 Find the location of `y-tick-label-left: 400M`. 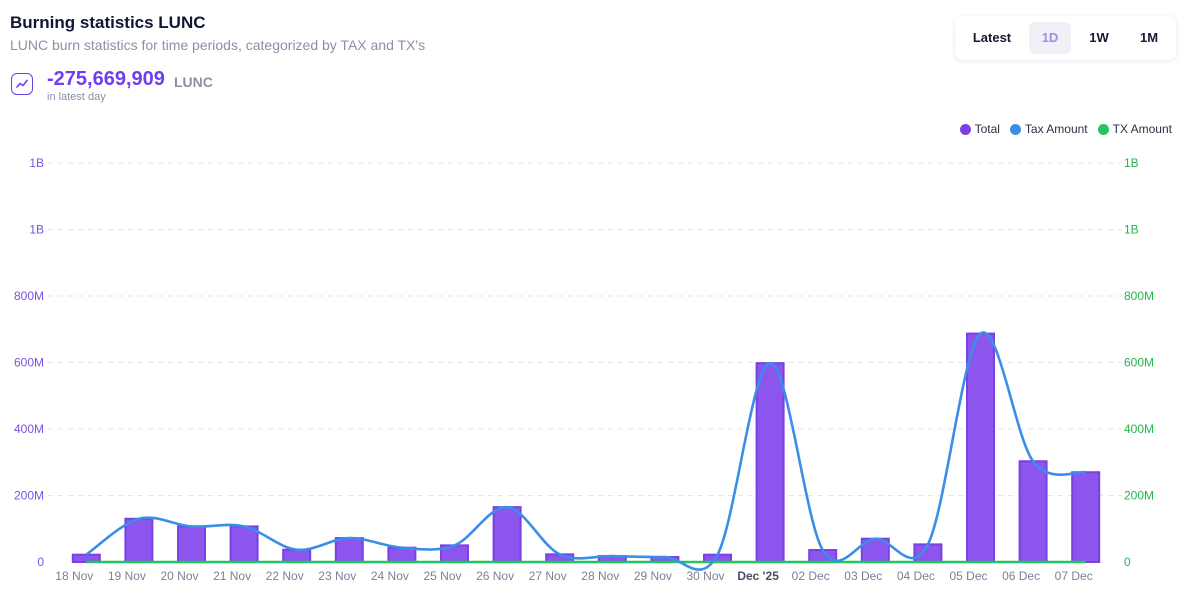

y-tick-label-left: 400M is located at coordinates (29, 429).